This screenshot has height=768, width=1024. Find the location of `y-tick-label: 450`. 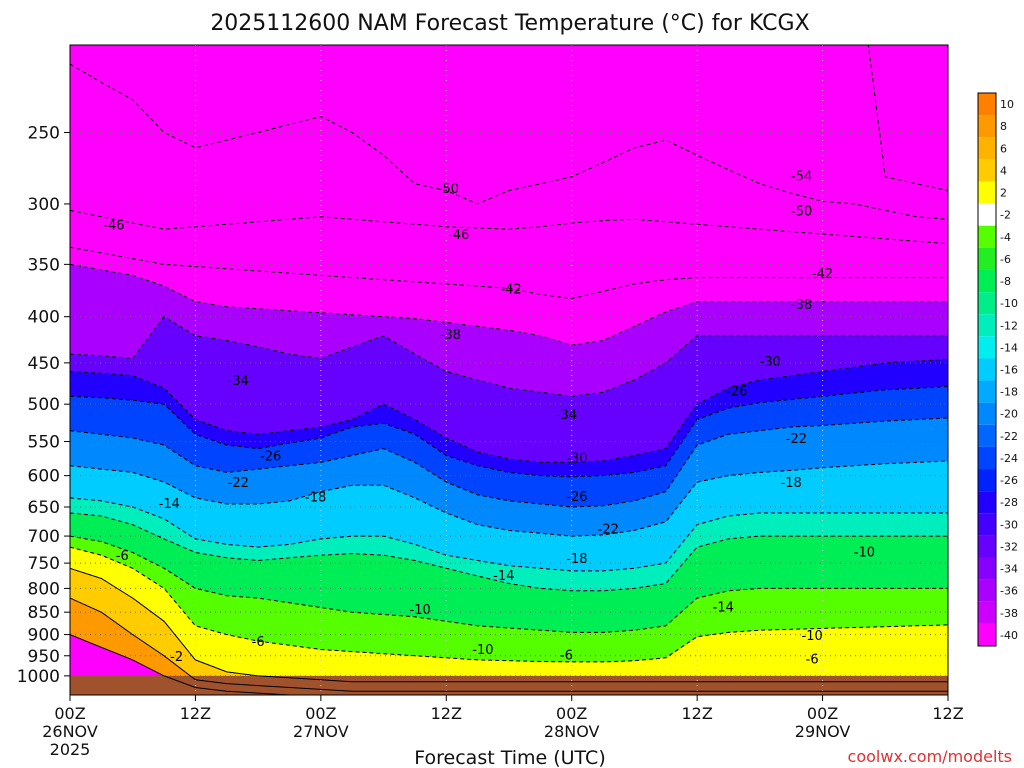

y-tick-label: 450 is located at coordinates (44, 364).